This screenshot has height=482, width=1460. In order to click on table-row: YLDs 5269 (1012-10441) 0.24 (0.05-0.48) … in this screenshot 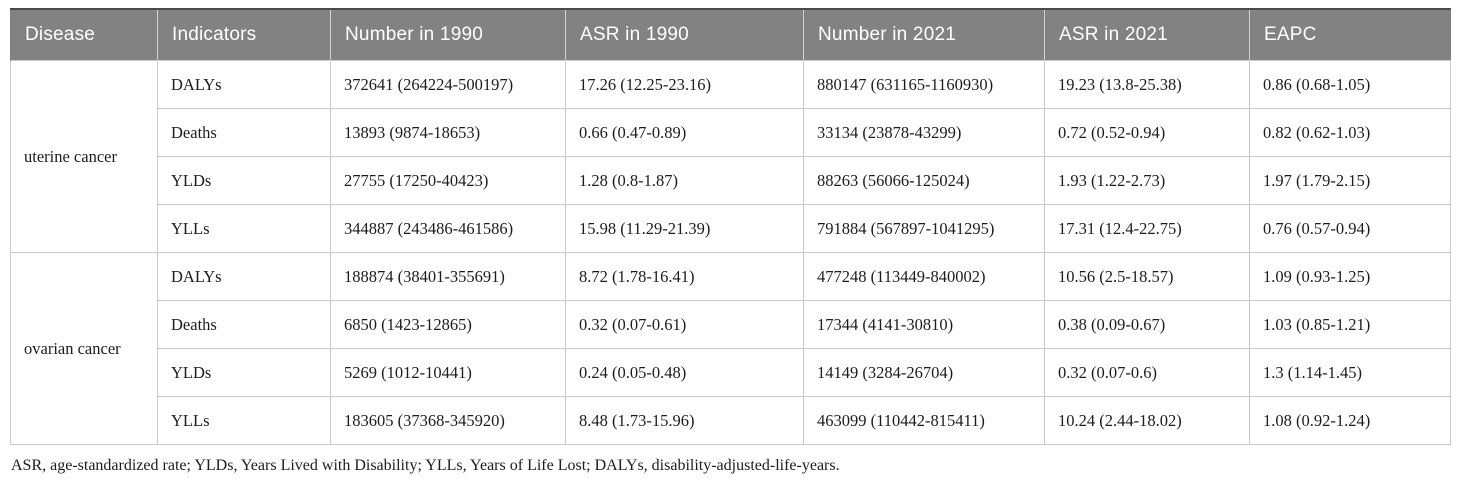, I will do `click(731, 372)`.